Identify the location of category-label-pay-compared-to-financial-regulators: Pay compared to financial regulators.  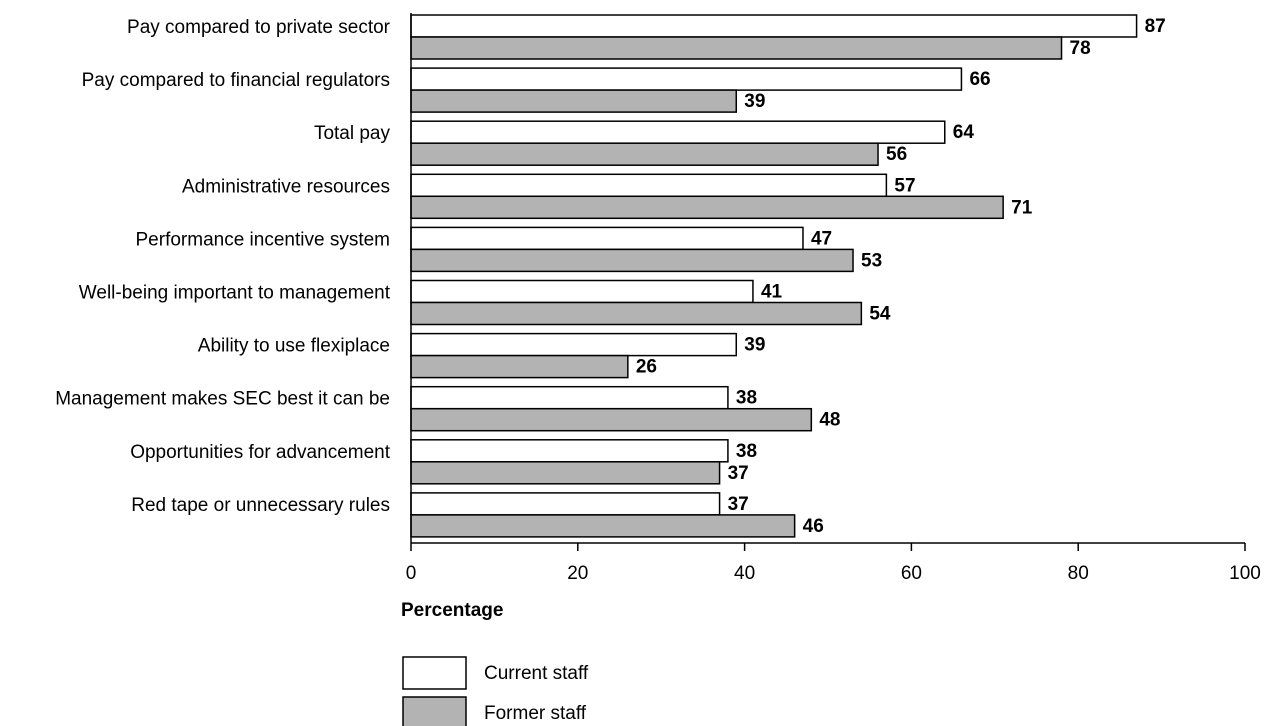
(236, 80).